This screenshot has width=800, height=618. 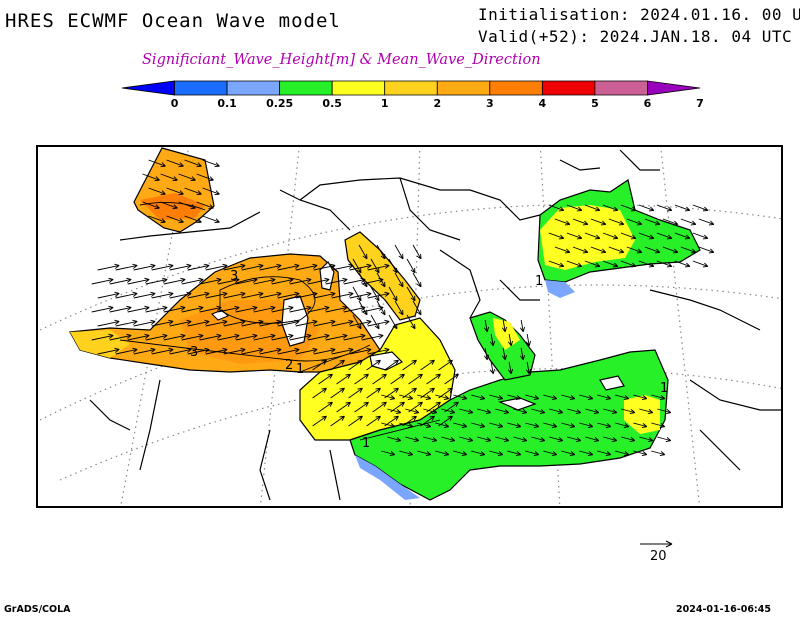 I want to click on colorbar-tick-label: 5, so click(x=595, y=103).